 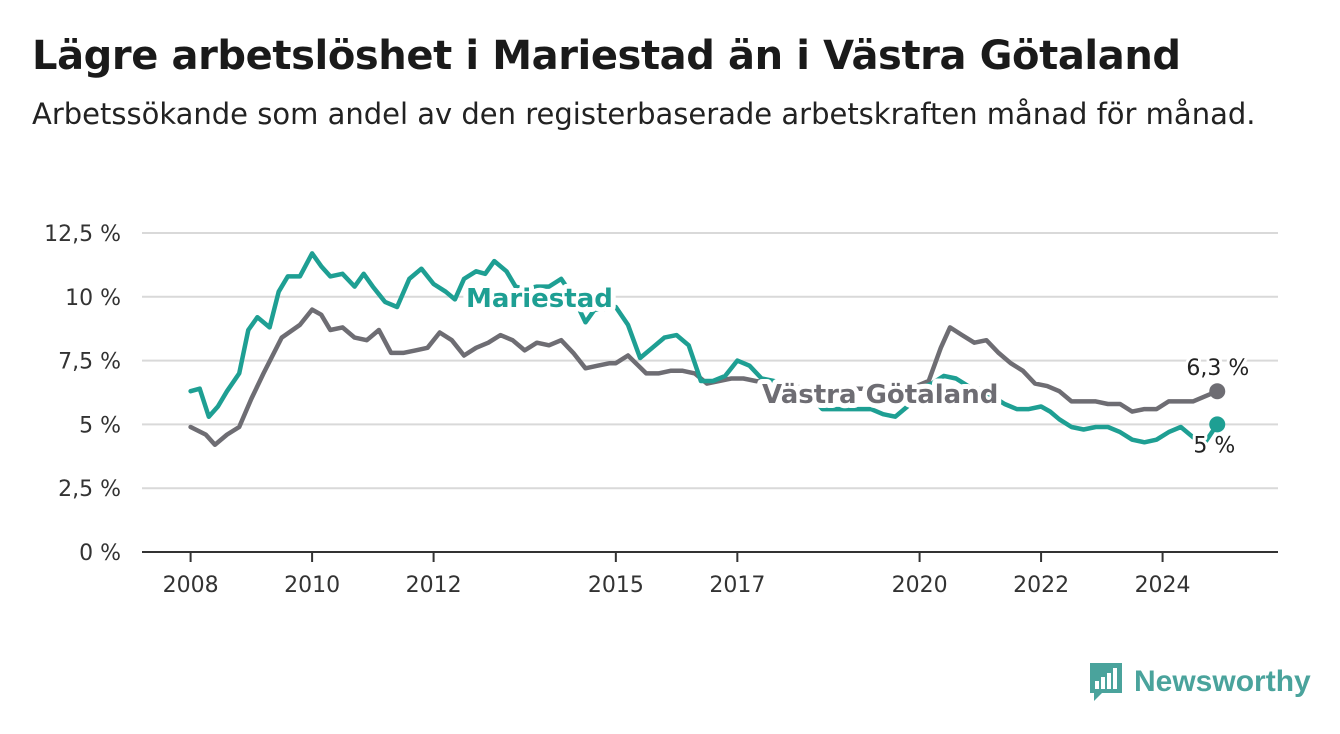 What do you see at coordinates (1163, 585) in the screenshot?
I see `x-tick-label: 2024` at bounding box center [1163, 585].